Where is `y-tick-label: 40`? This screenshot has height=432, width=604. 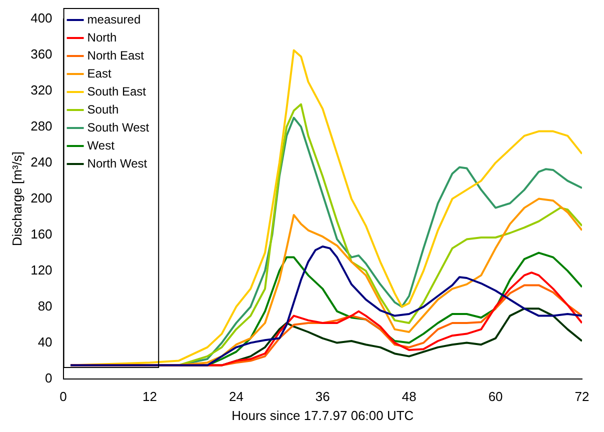 y-tick-label: 40 is located at coordinates (45, 342).